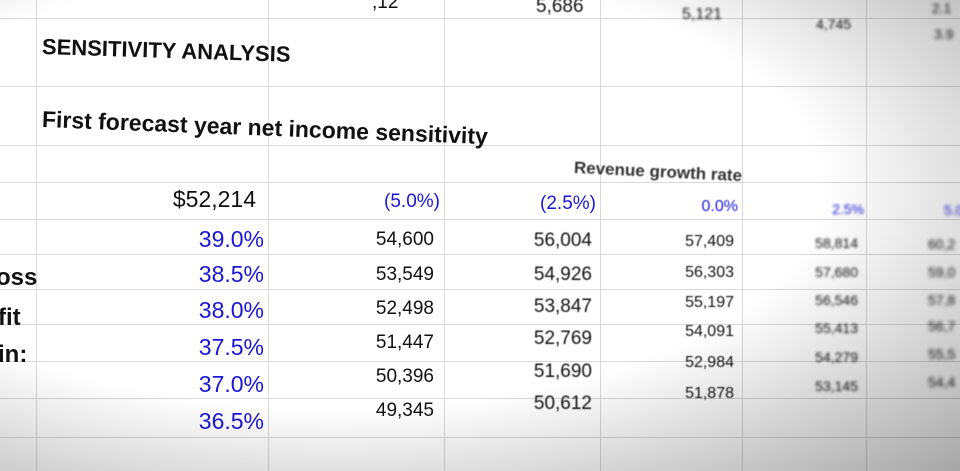 This screenshot has width=960, height=471. What do you see at coordinates (562, 403) in the screenshot?
I see `table-cell: 50,612` at bounding box center [562, 403].